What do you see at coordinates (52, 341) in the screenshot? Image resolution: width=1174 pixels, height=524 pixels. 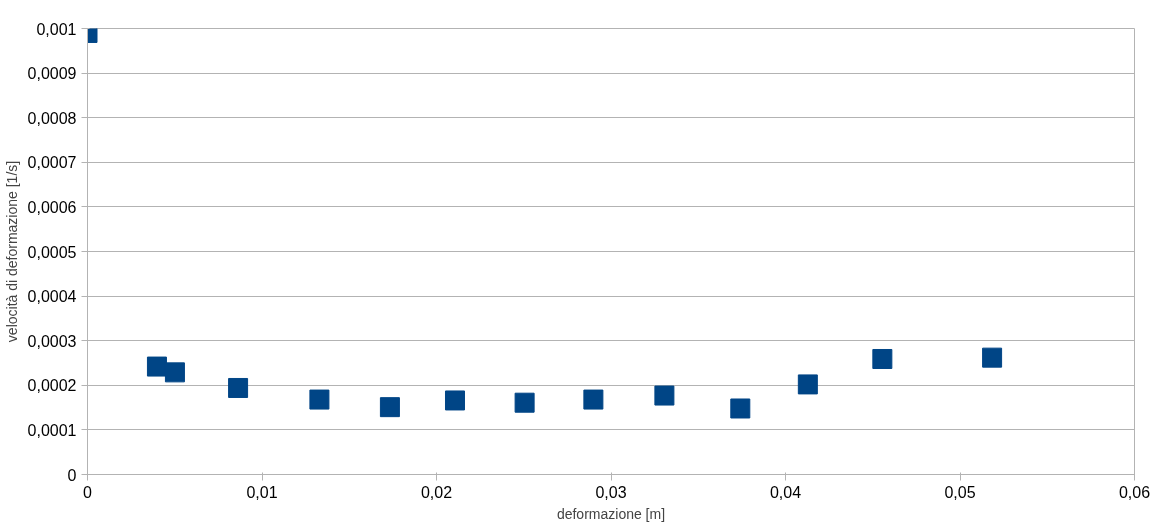 I see `y-tick-label: 0,0003` at bounding box center [52, 341].